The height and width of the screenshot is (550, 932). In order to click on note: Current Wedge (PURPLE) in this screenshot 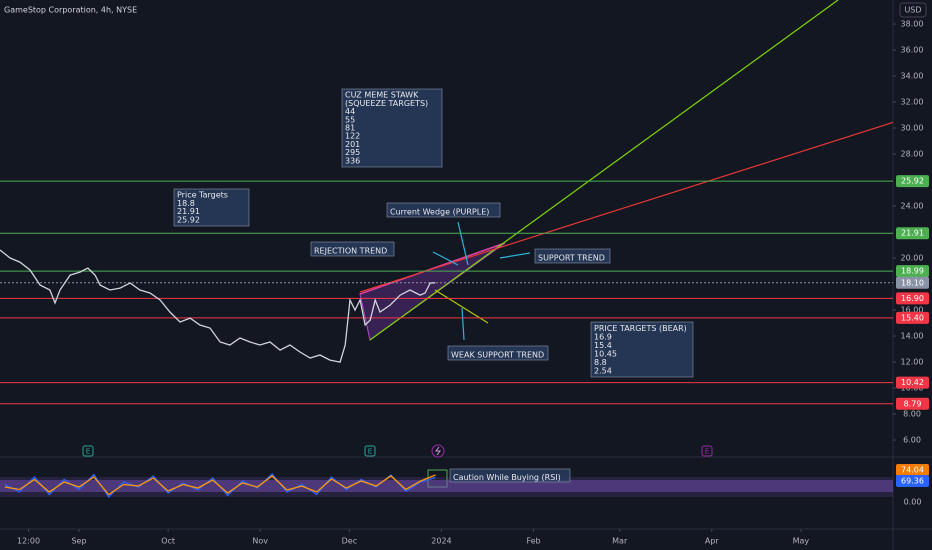, I will do `click(443, 210)`.